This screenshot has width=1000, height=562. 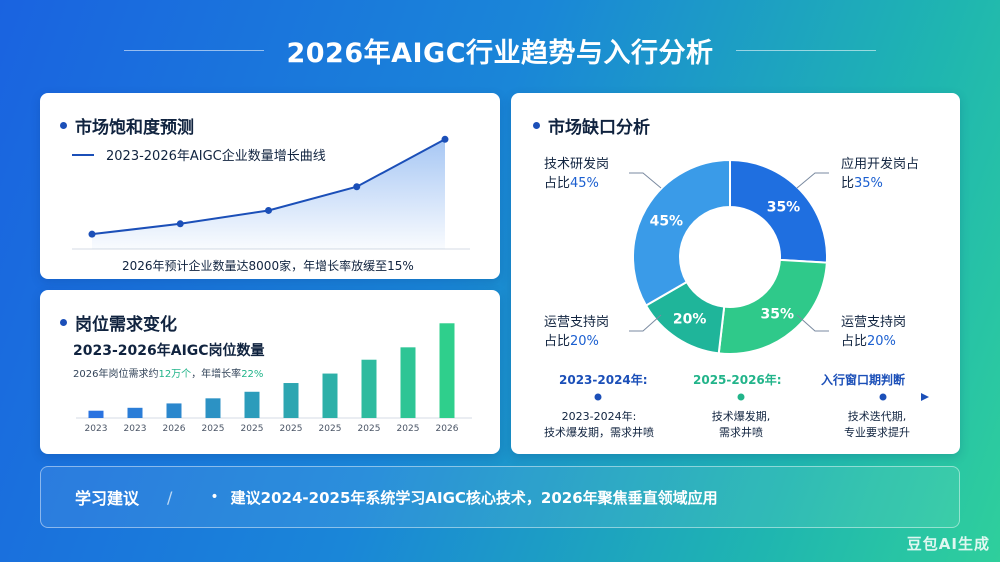 I want to click on saturation-line-chart, so click(x=271, y=192).